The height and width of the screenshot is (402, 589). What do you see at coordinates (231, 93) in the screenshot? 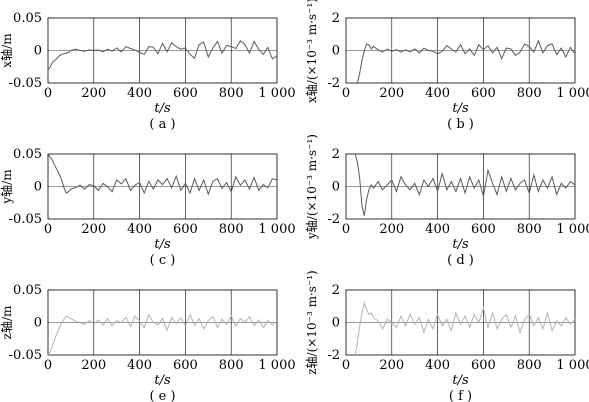
I see `chart-1-x-tick-label: 800` at bounding box center [231, 93].